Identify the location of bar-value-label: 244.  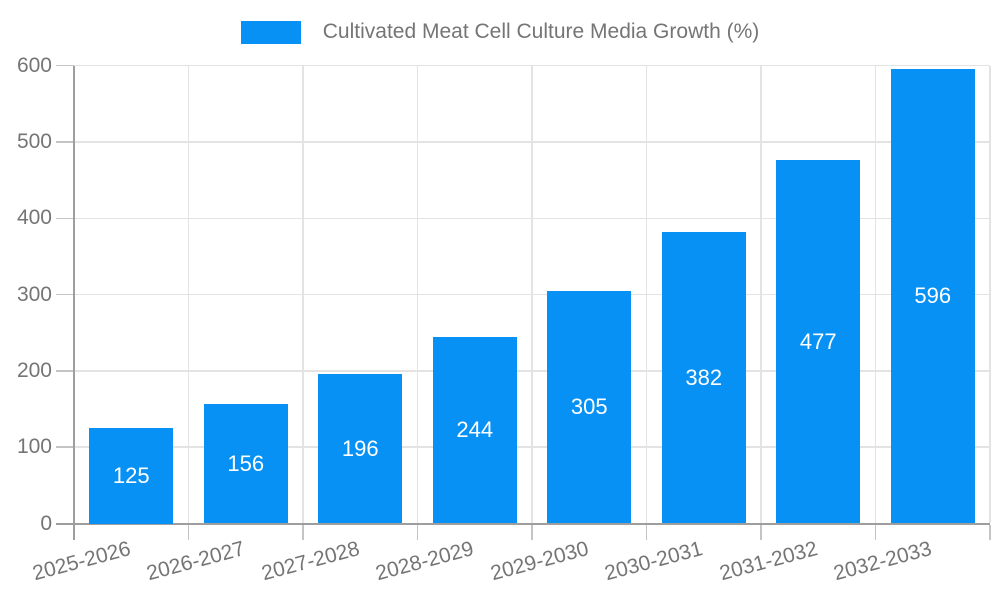
(475, 430).